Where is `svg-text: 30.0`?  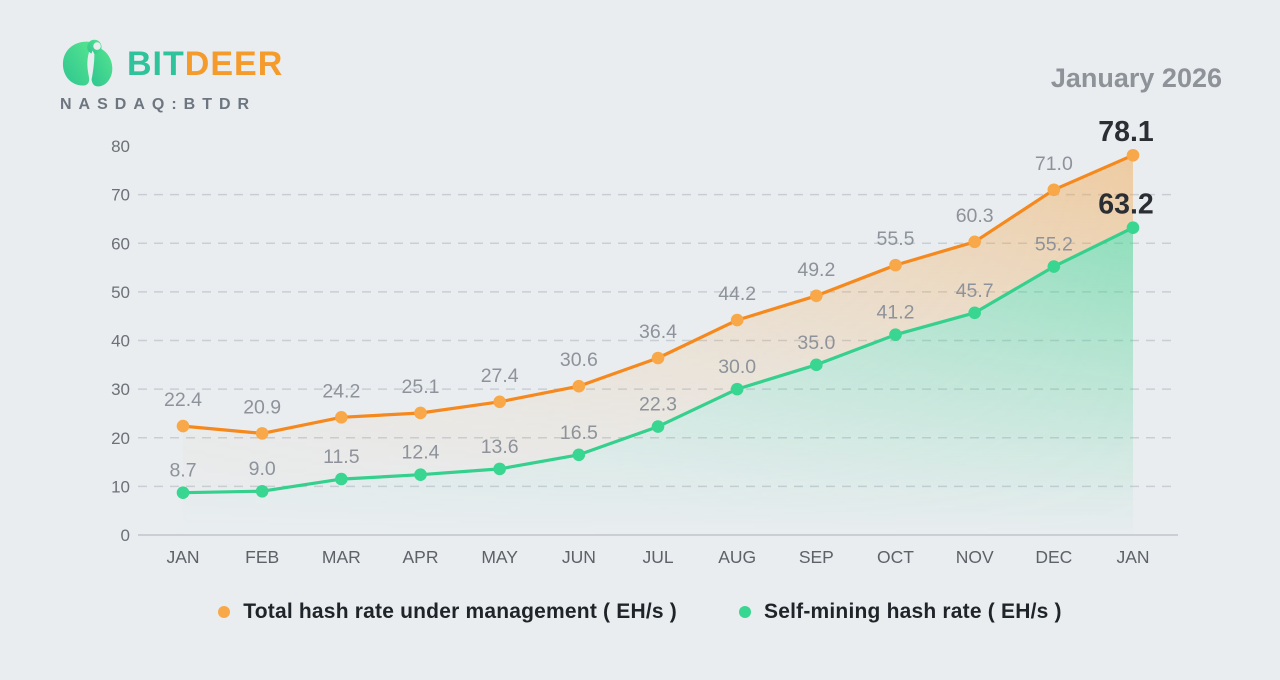 svg-text: 30.0 is located at coordinates (737, 367).